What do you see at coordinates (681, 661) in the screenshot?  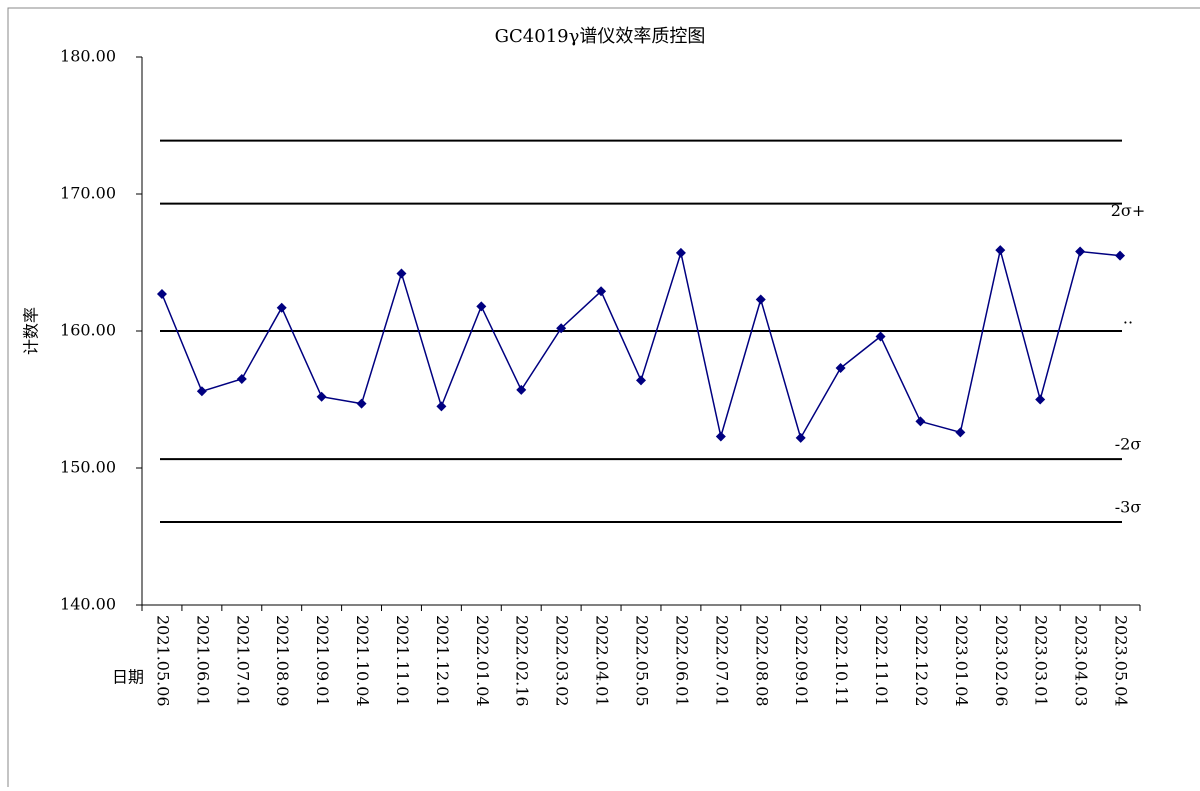 I see `x-tick-label: 2022.06.01` at bounding box center [681, 661].